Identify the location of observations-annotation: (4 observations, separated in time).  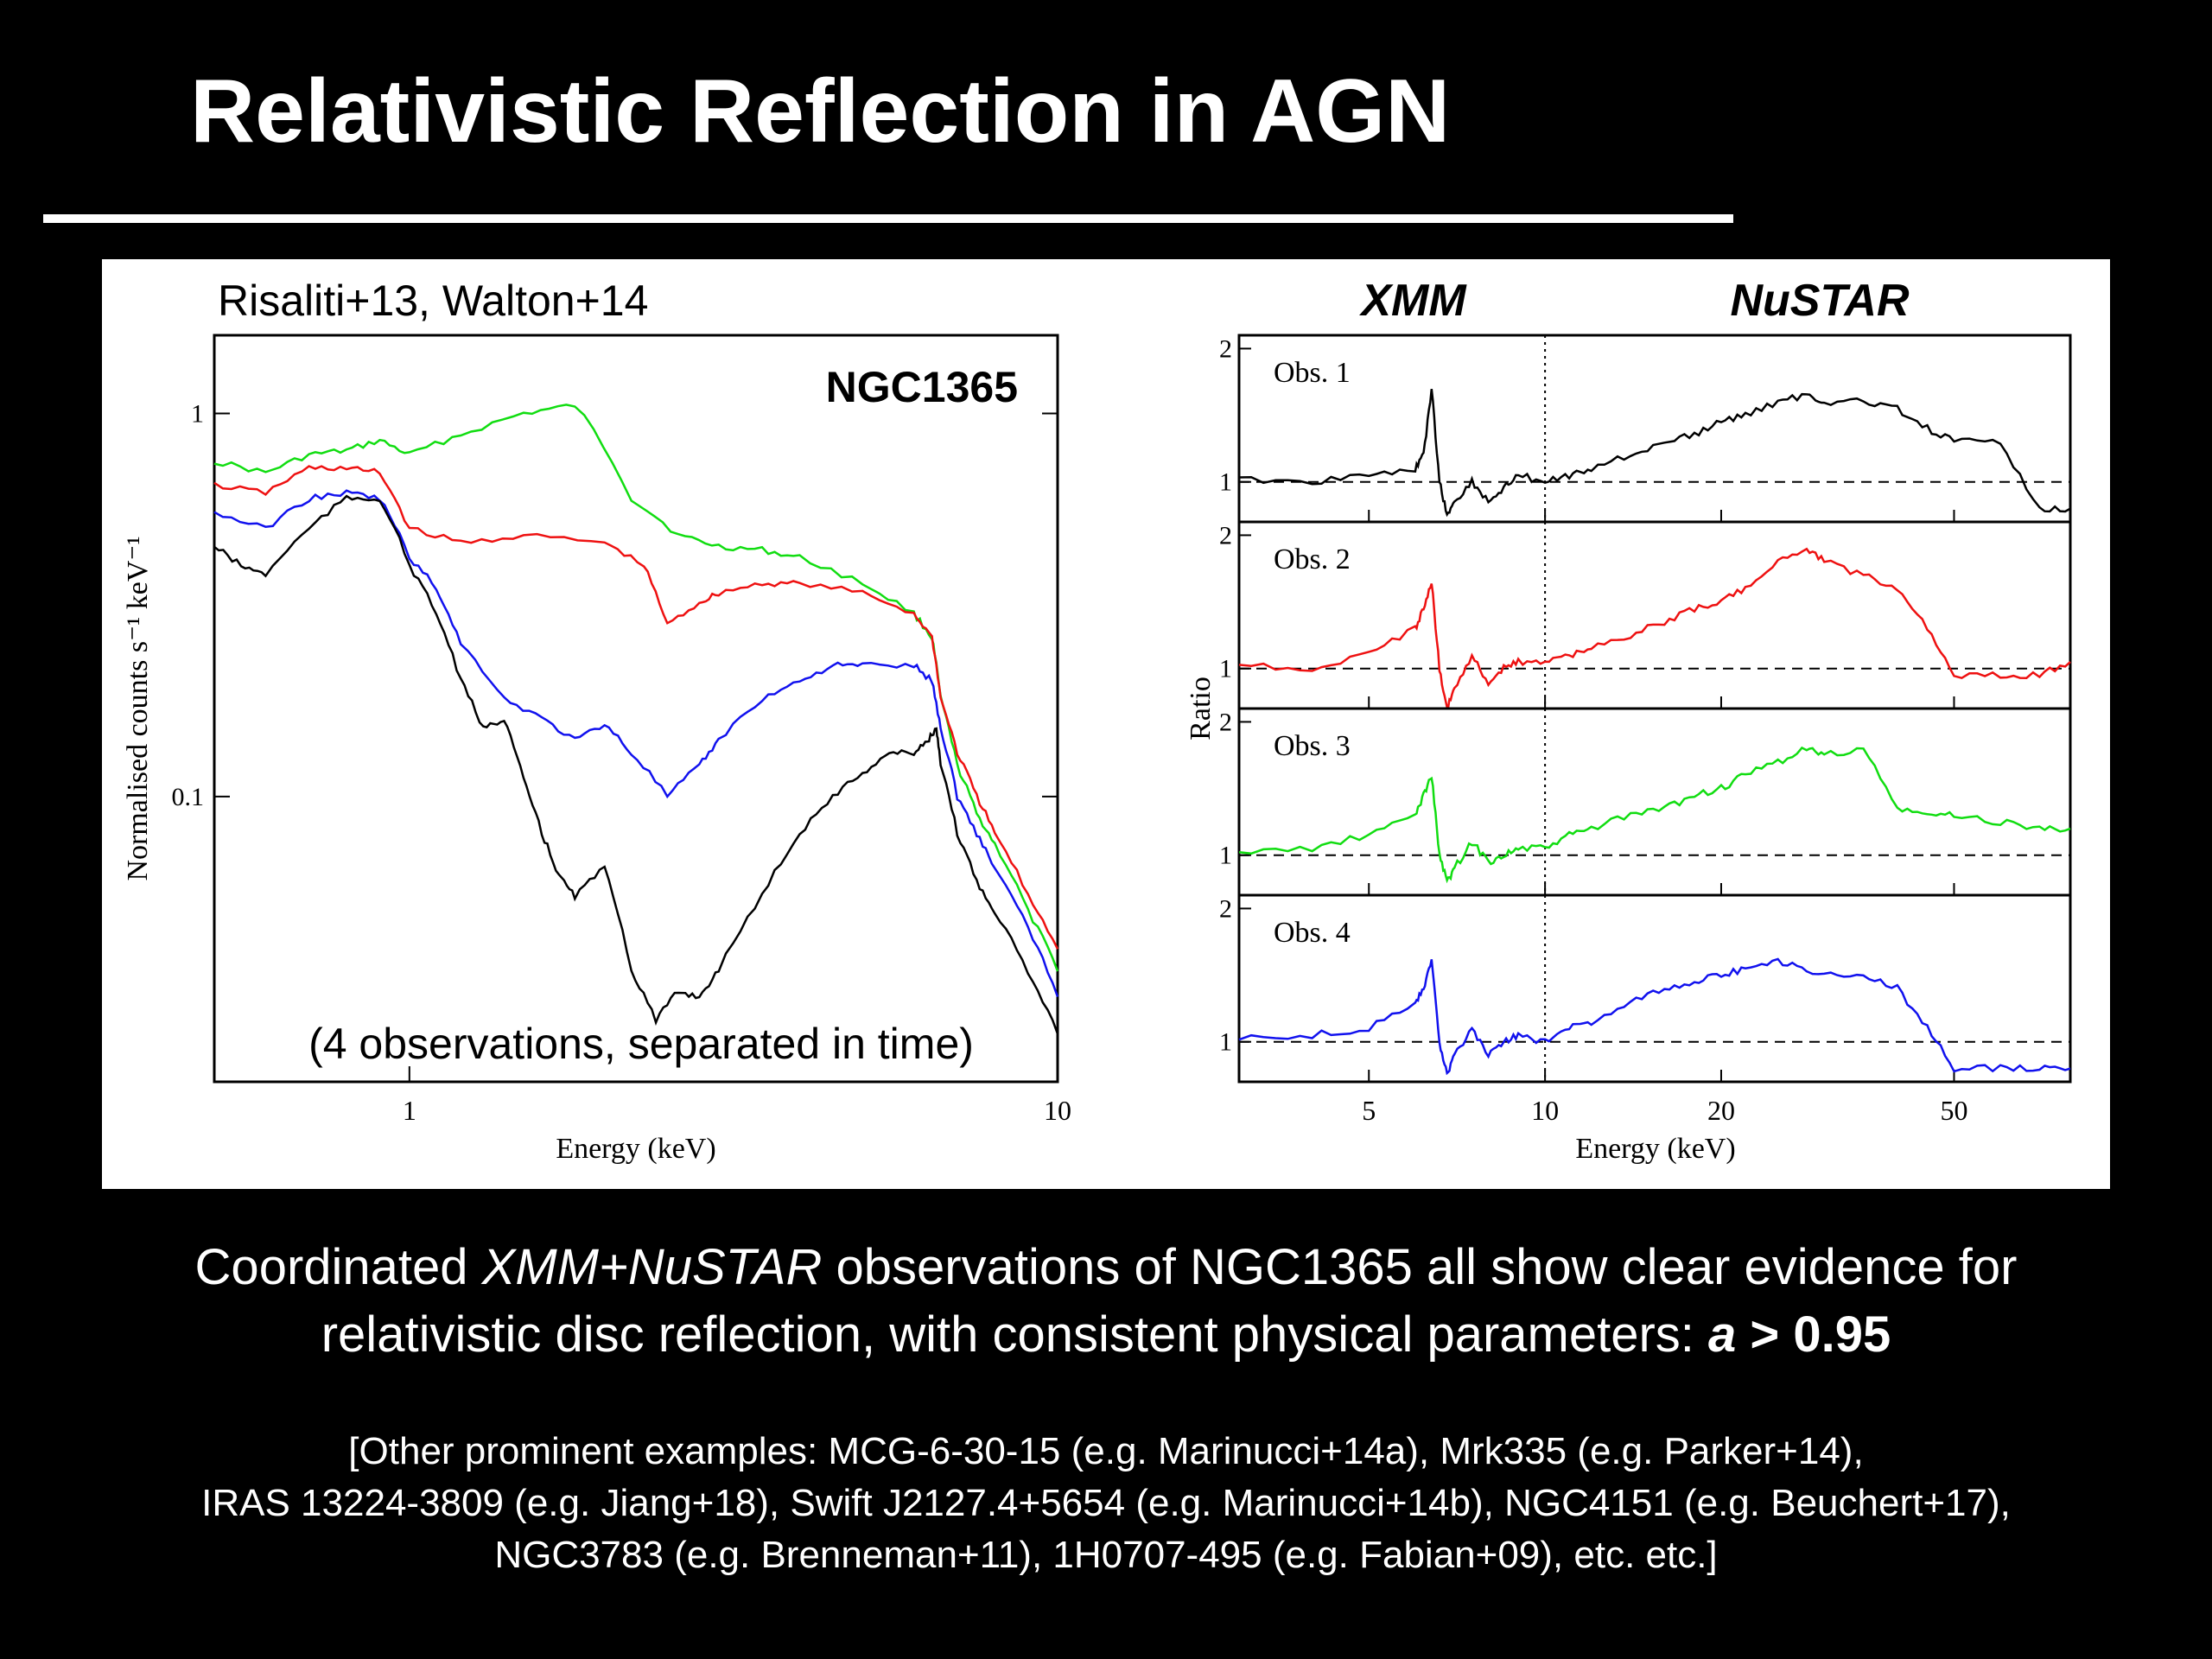
(641, 1044).